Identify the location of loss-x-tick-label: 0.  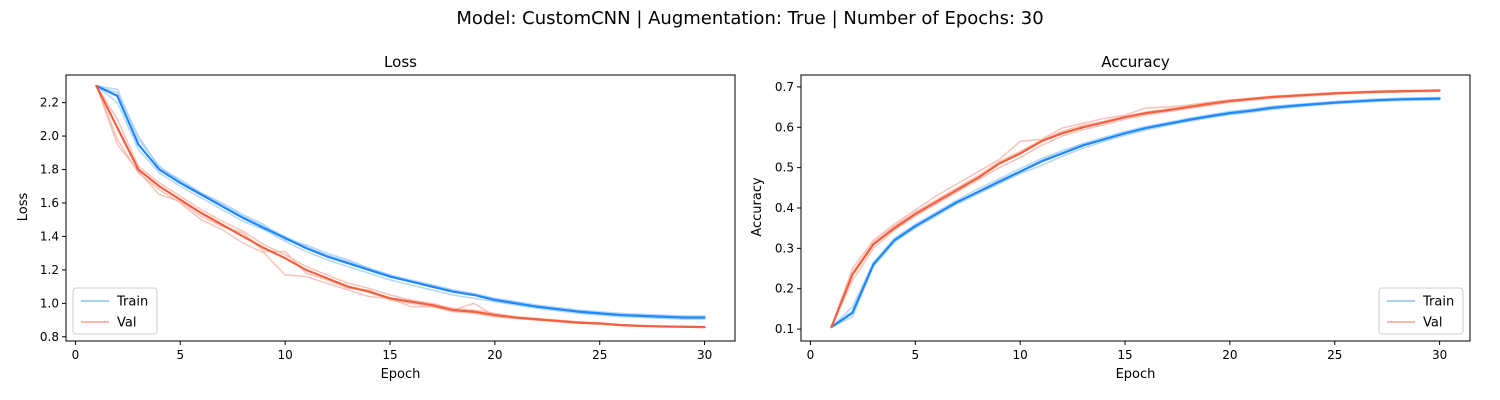
(76, 355).